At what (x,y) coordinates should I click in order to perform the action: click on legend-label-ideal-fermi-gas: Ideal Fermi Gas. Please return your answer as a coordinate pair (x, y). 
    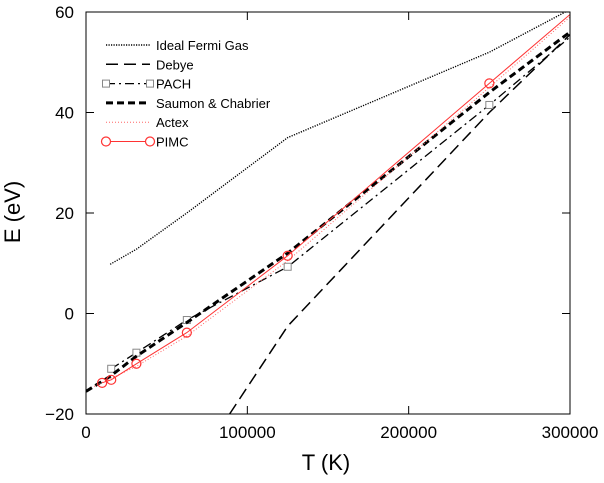
    Looking at the image, I should click on (202, 45).